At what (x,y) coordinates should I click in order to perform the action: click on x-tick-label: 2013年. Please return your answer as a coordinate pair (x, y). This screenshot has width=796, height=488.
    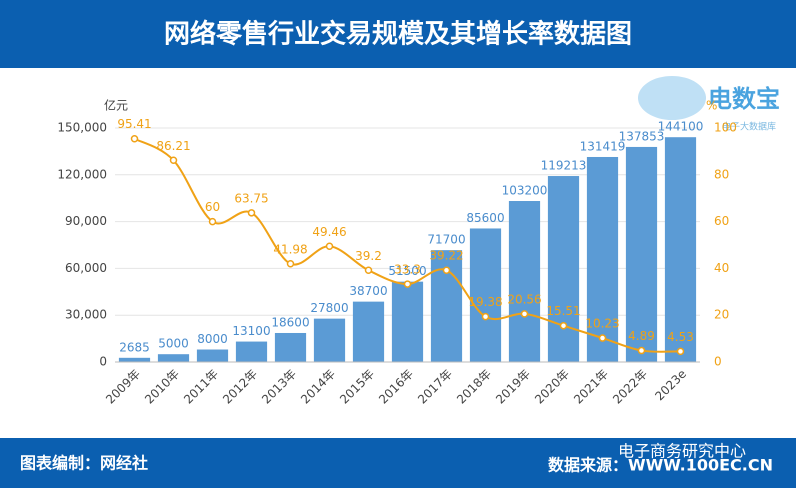
    Looking at the image, I should click on (279, 387).